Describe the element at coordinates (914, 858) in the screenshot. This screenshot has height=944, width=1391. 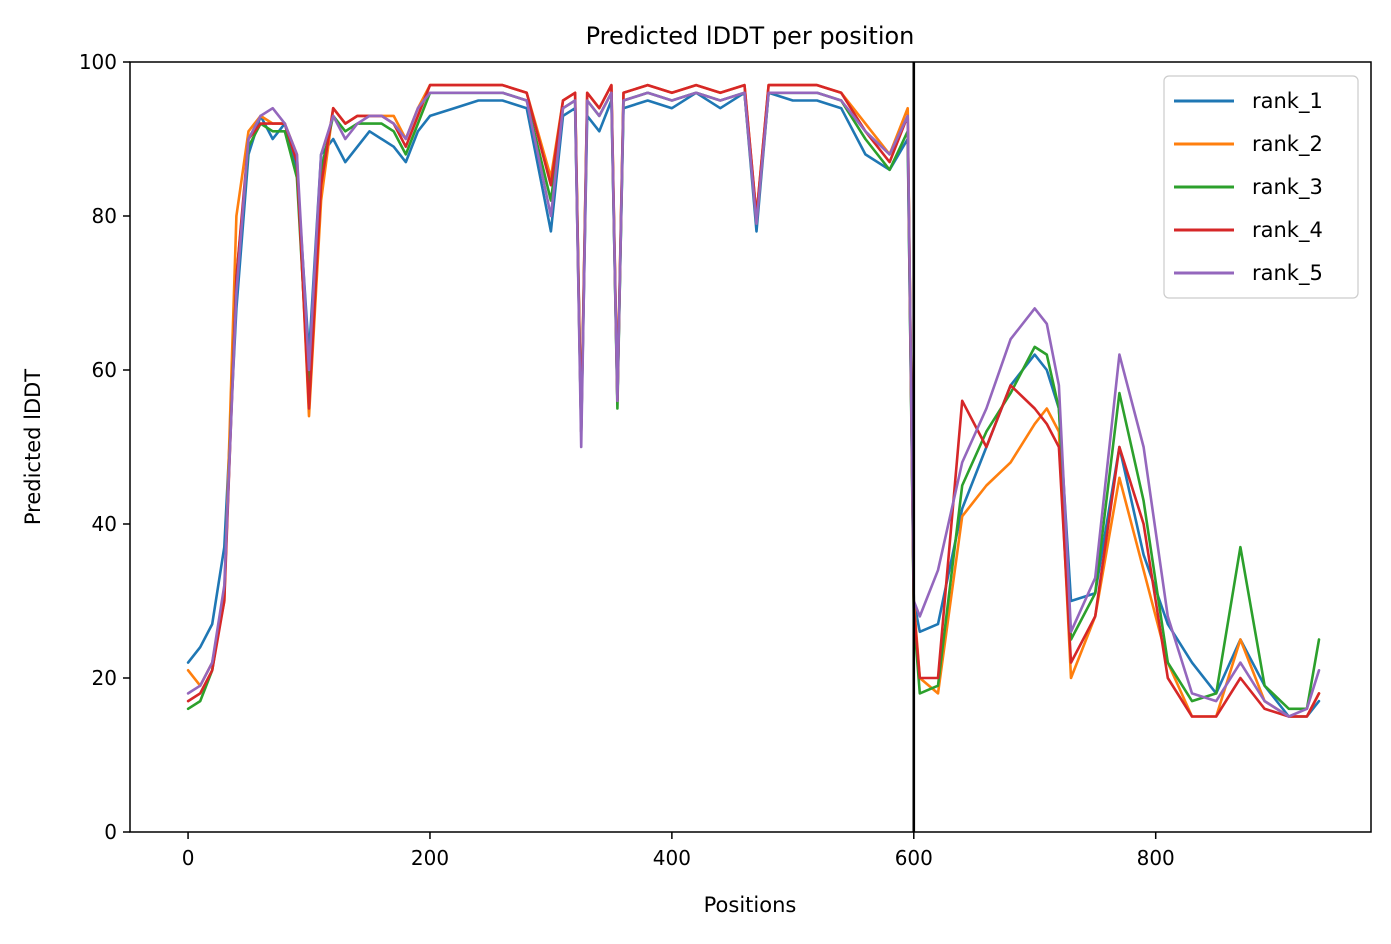
I see `x-tick-label: 600` at that location.